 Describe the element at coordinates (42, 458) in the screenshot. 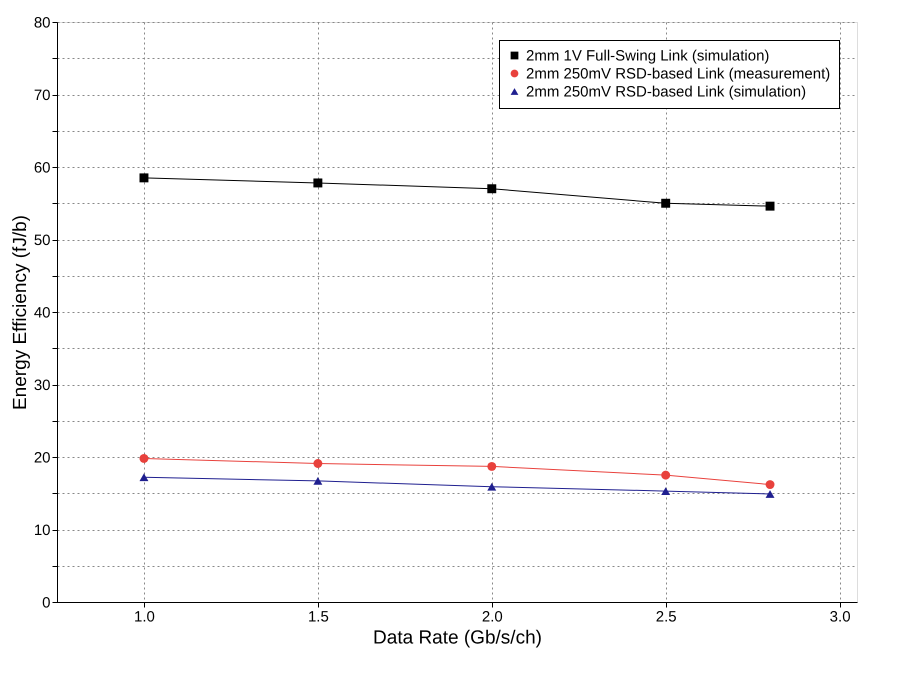

I see `y-tick-label: 20` at that location.